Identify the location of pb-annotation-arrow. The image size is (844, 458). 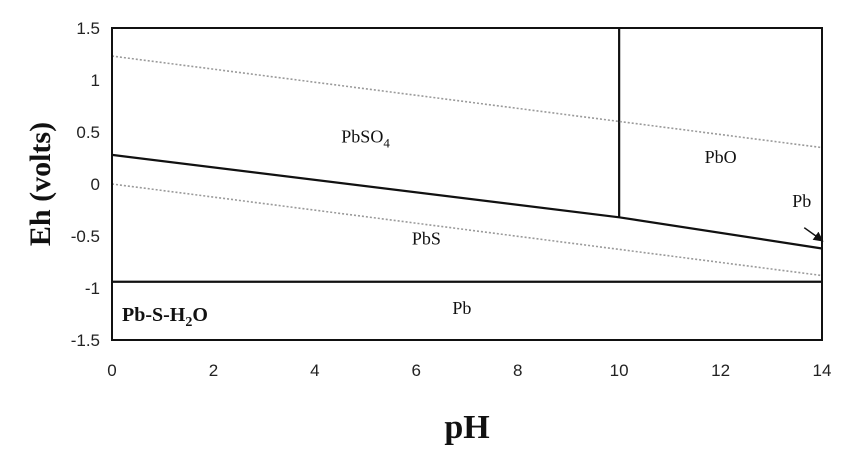
(813, 234).